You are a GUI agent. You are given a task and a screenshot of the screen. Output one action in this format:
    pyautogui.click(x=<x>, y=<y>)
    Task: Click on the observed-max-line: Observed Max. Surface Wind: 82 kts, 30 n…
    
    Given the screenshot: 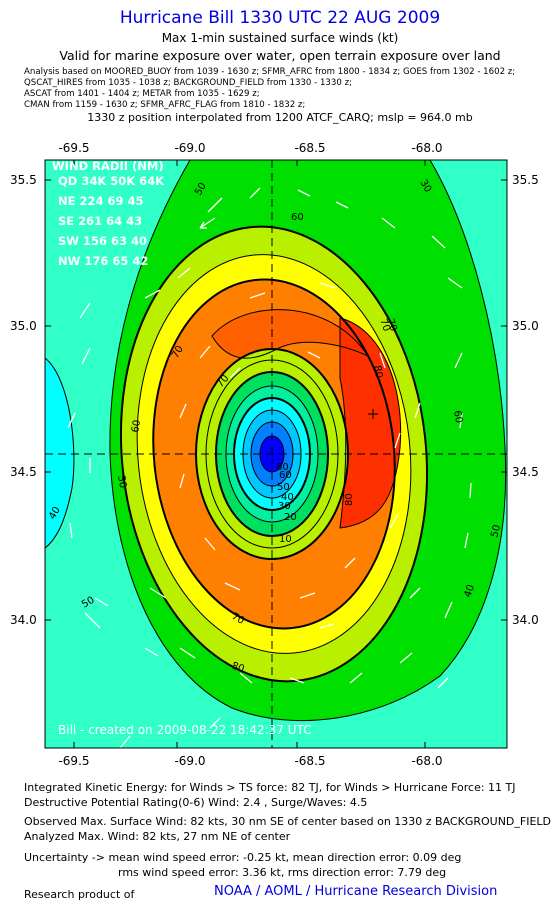 What is the action you would take?
    pyautogui.click(x=288, y=821)
    